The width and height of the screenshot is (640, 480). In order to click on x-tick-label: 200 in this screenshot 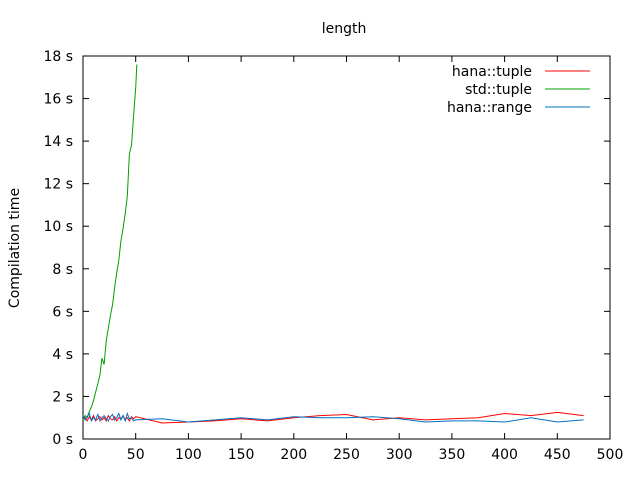, I will do `click(293, 455)`.